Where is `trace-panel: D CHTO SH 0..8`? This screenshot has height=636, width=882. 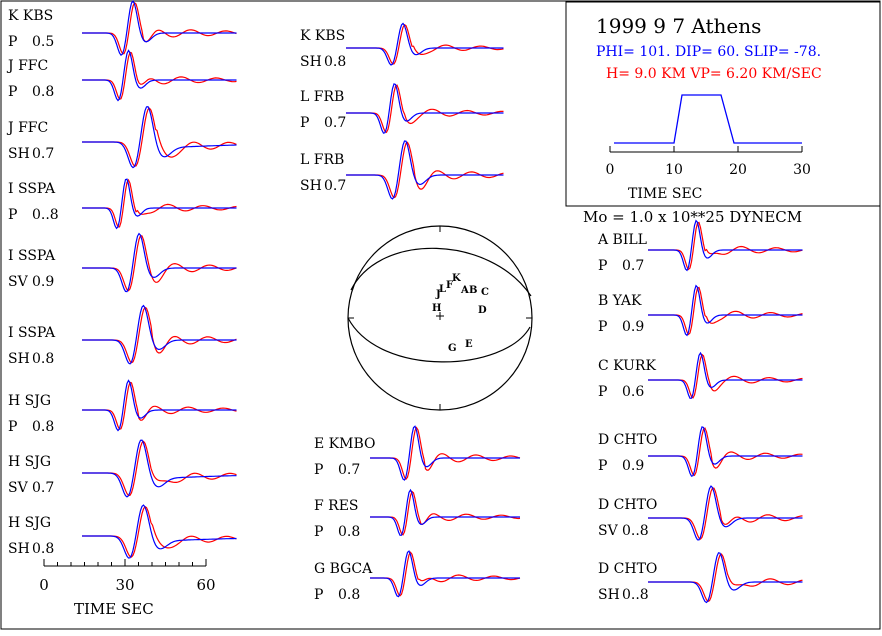 trace-panel: D CHTO SH 0..8 is located at coordinates (700, 578).